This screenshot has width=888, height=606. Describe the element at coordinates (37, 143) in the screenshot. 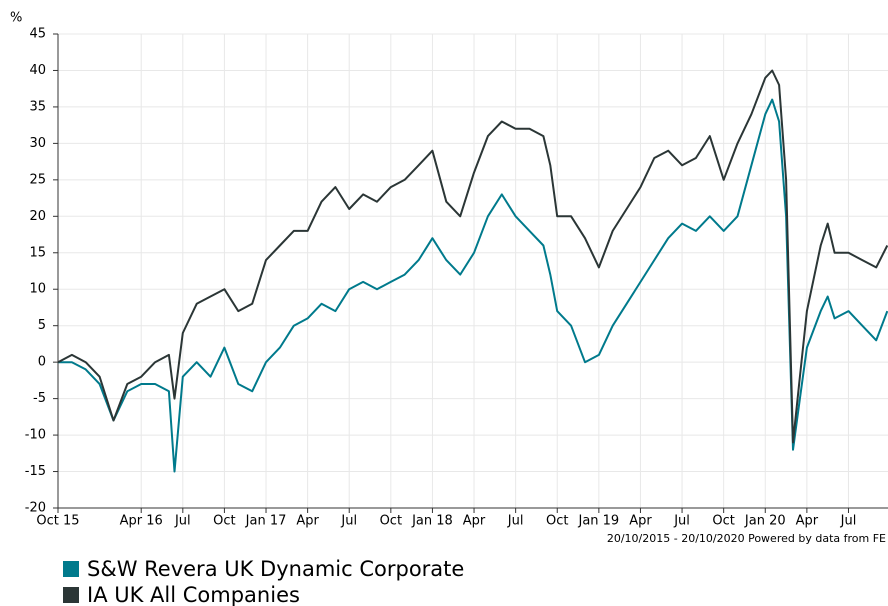

I see `y-tick-label: 30` at that location.